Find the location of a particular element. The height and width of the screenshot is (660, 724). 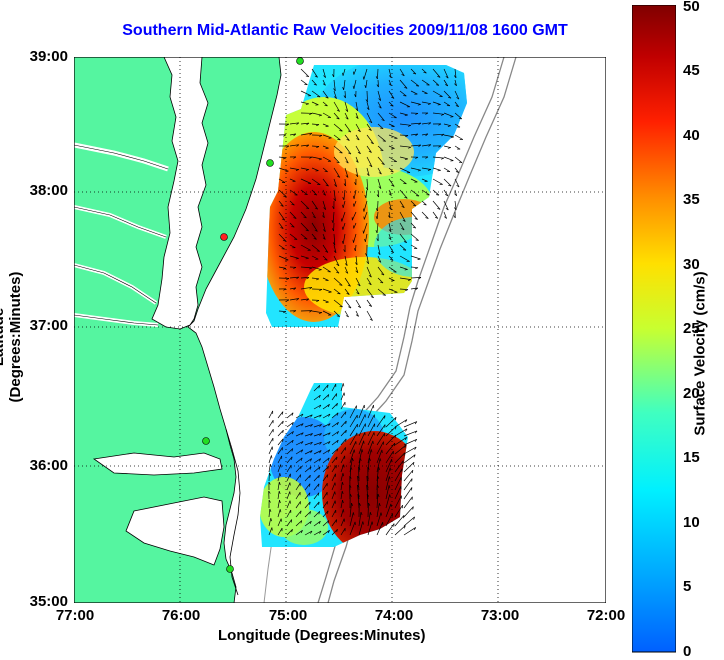

x-axis-title: Longitude (Degrees:Minutes) is located at coordinates (322, 635).